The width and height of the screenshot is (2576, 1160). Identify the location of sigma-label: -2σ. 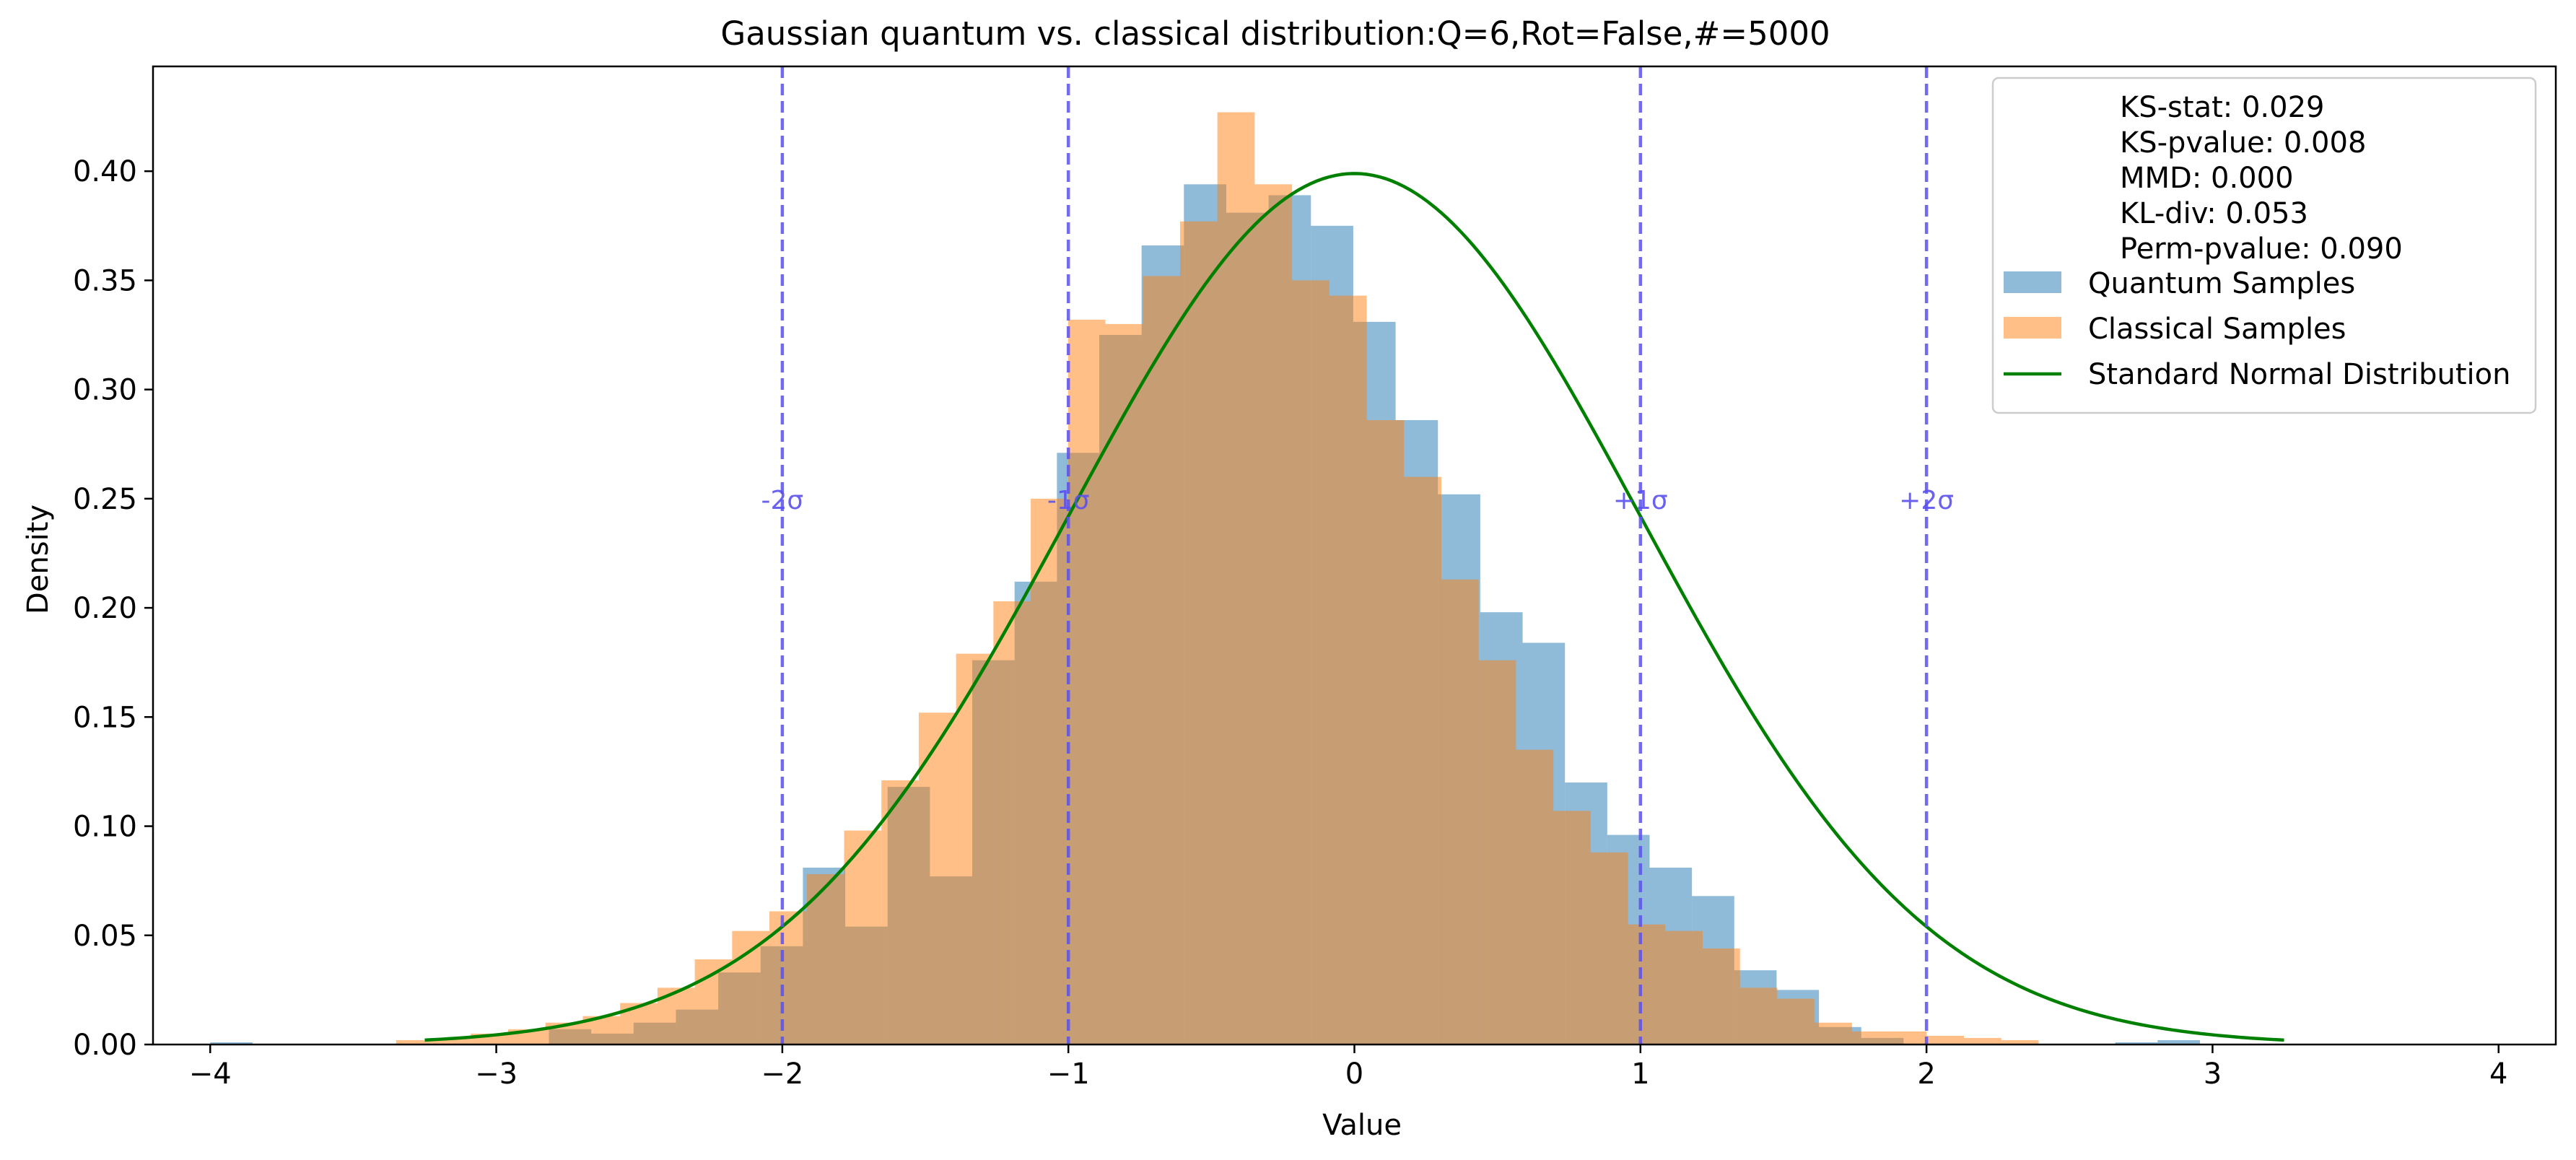
(782, 500).